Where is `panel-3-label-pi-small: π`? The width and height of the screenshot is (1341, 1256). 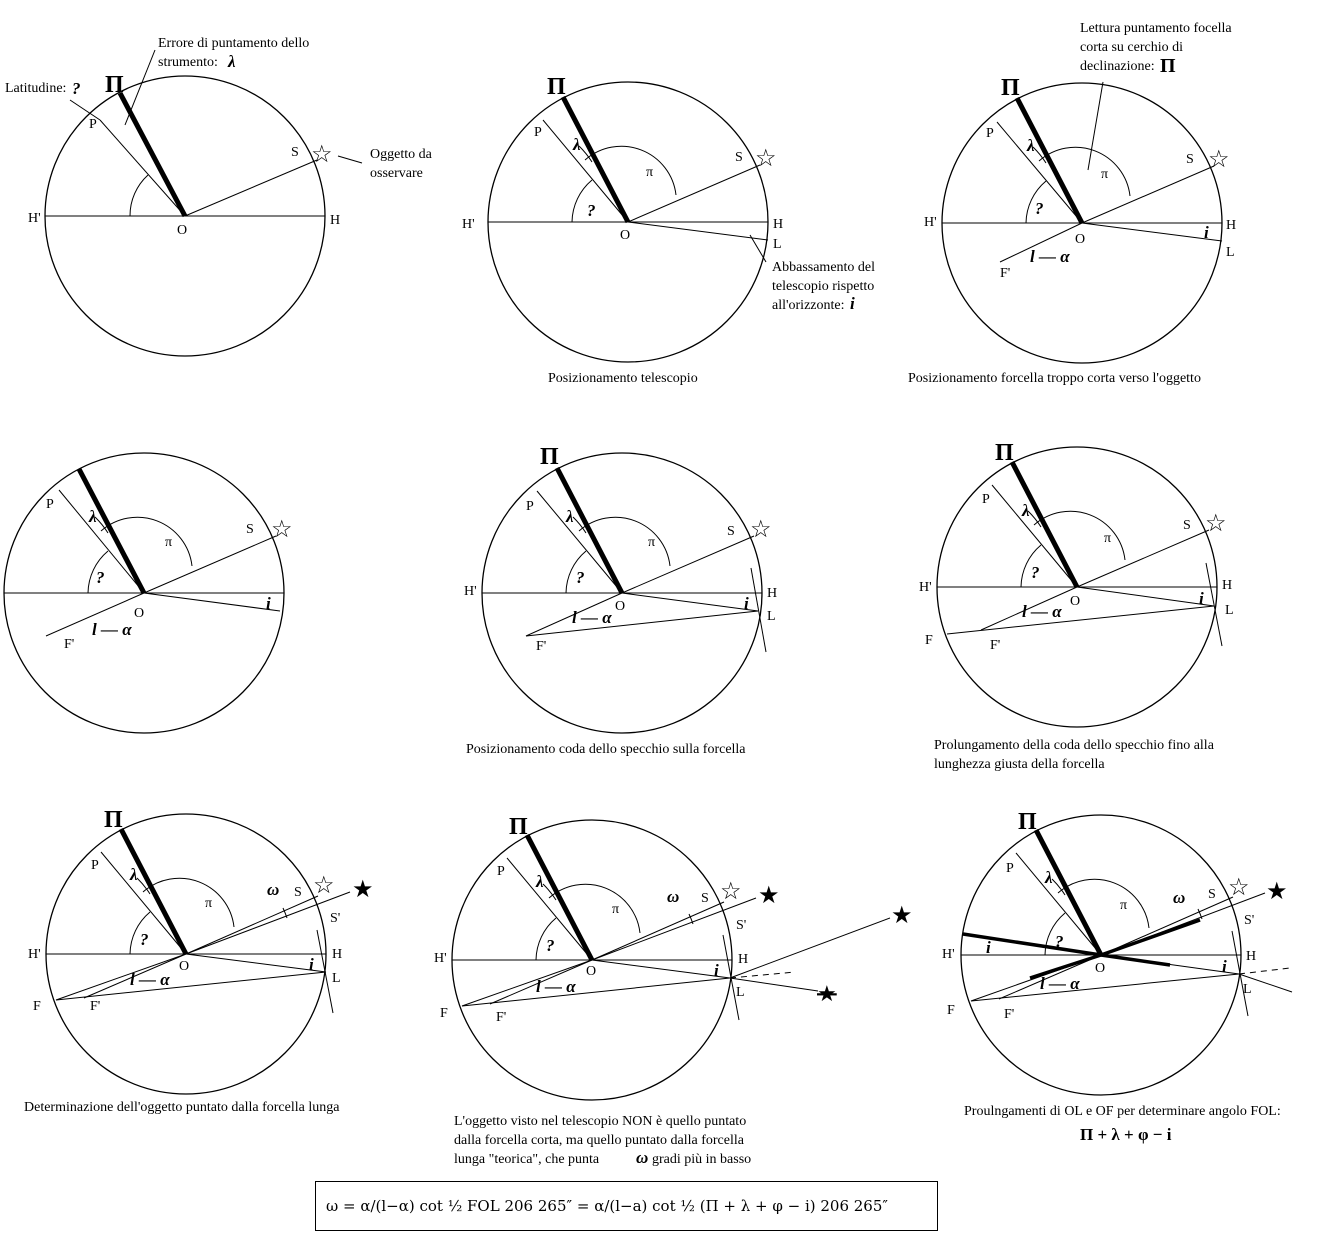
panel-3-label-pi-small: π is located at coordinates (1104, 174).